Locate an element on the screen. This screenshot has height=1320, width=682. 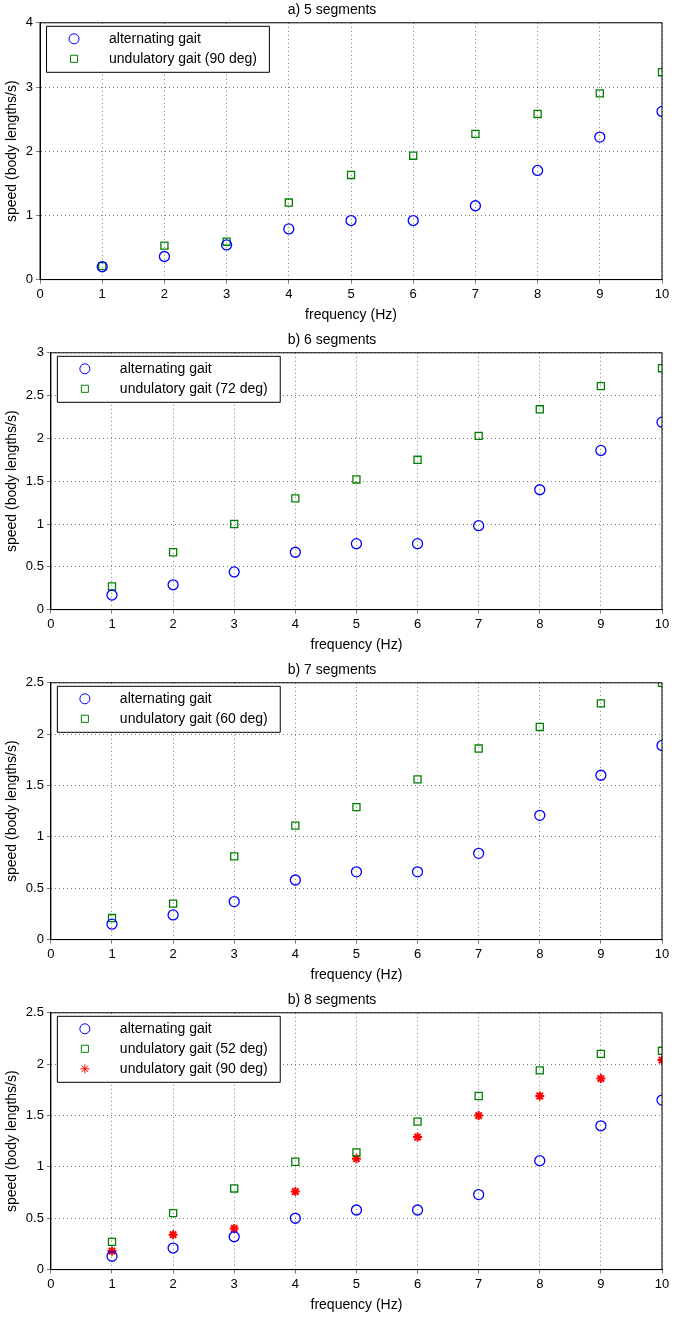
y-tick-label: 3 is located at coordinates (40, 352).